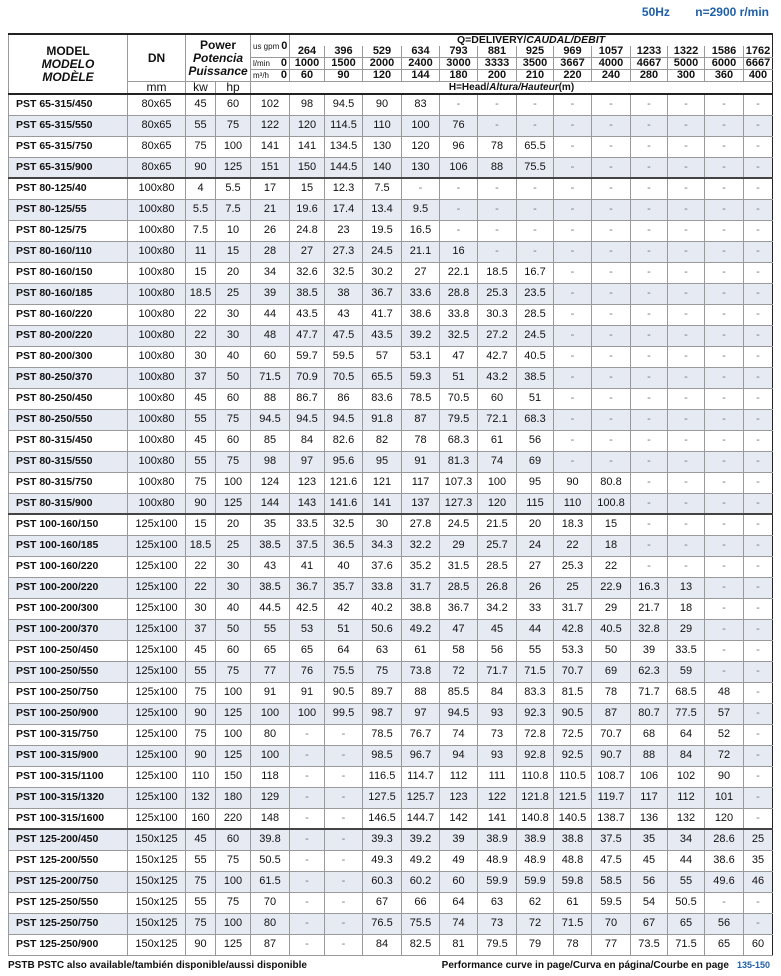  I want to click on head-cell: 32.6, so click(307, 273).